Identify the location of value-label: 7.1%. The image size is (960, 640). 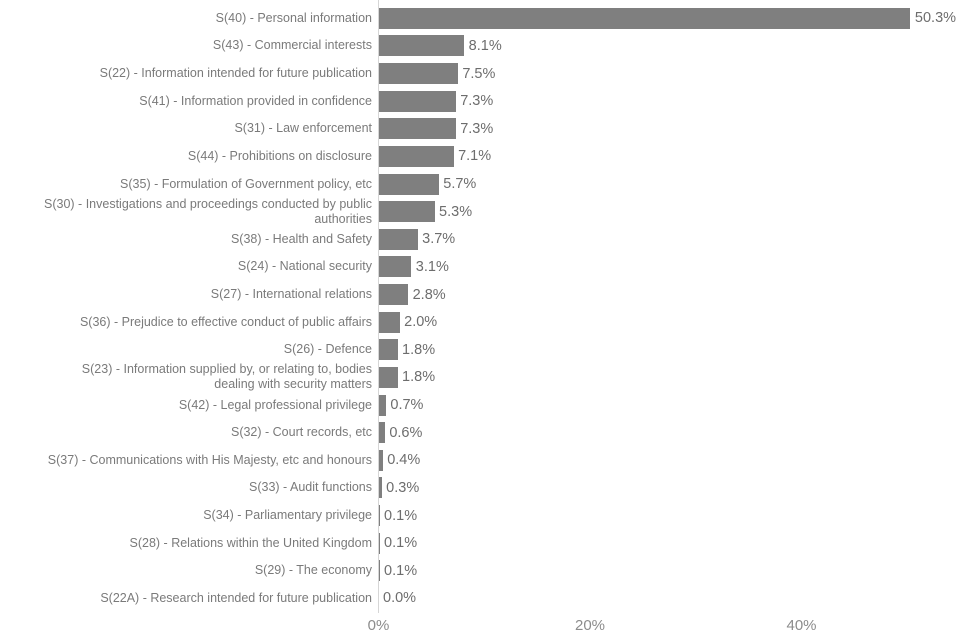
(475, 156).